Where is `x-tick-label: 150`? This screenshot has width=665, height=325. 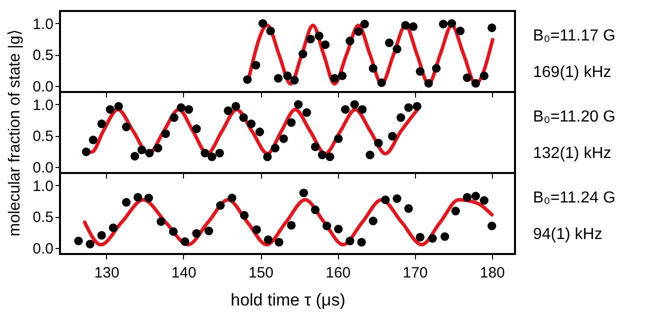 x-tick-label: 150 is located at coordinates (261, 273).